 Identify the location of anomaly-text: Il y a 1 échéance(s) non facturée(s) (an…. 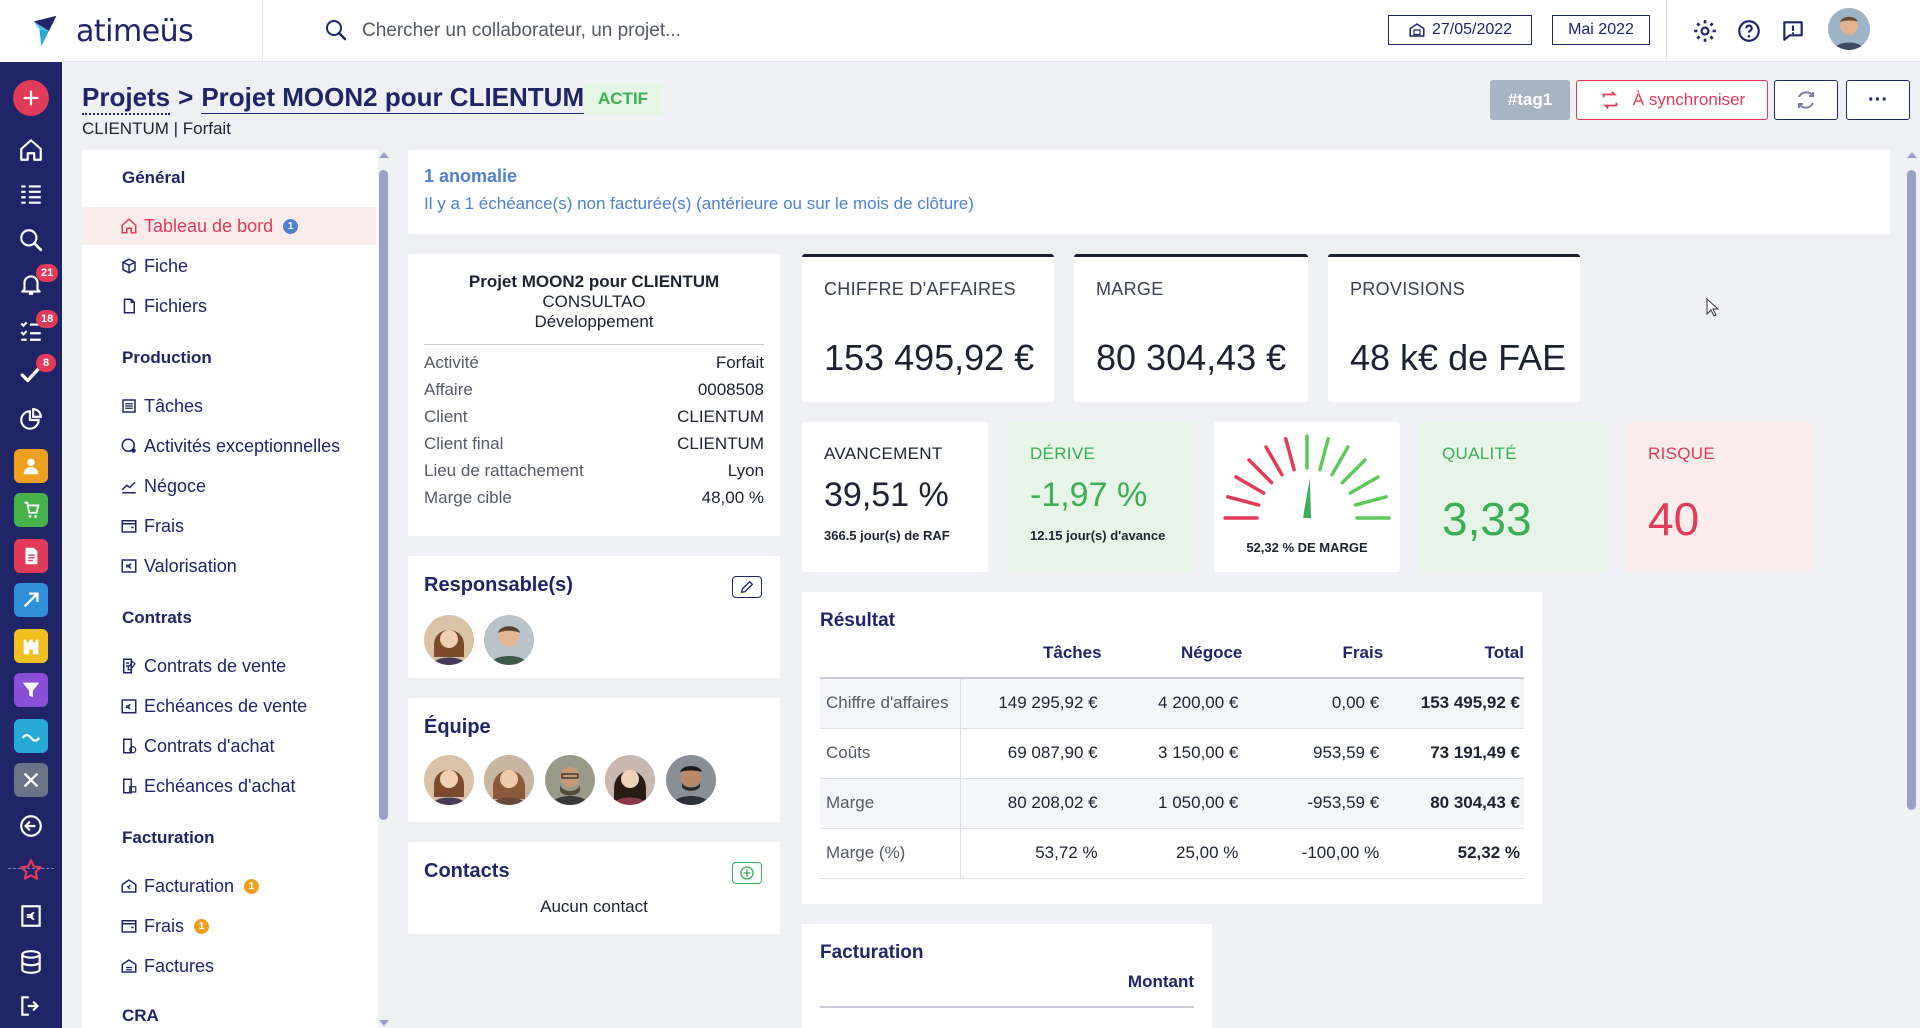
(699, 203).